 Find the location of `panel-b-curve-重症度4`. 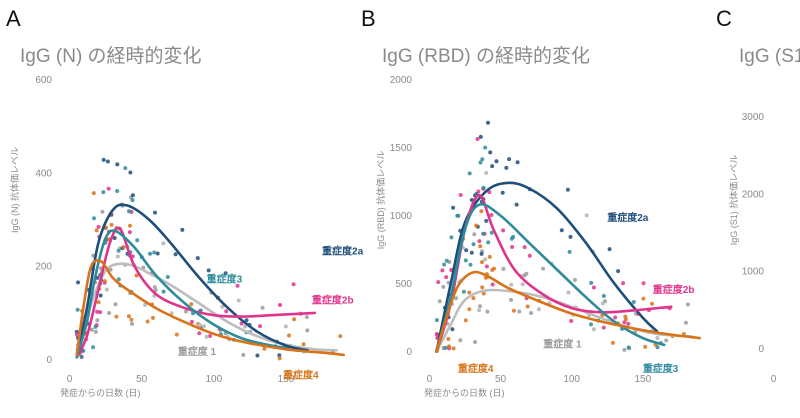

panel-b-curve-重症度4 is located at coordinates (568, 311).